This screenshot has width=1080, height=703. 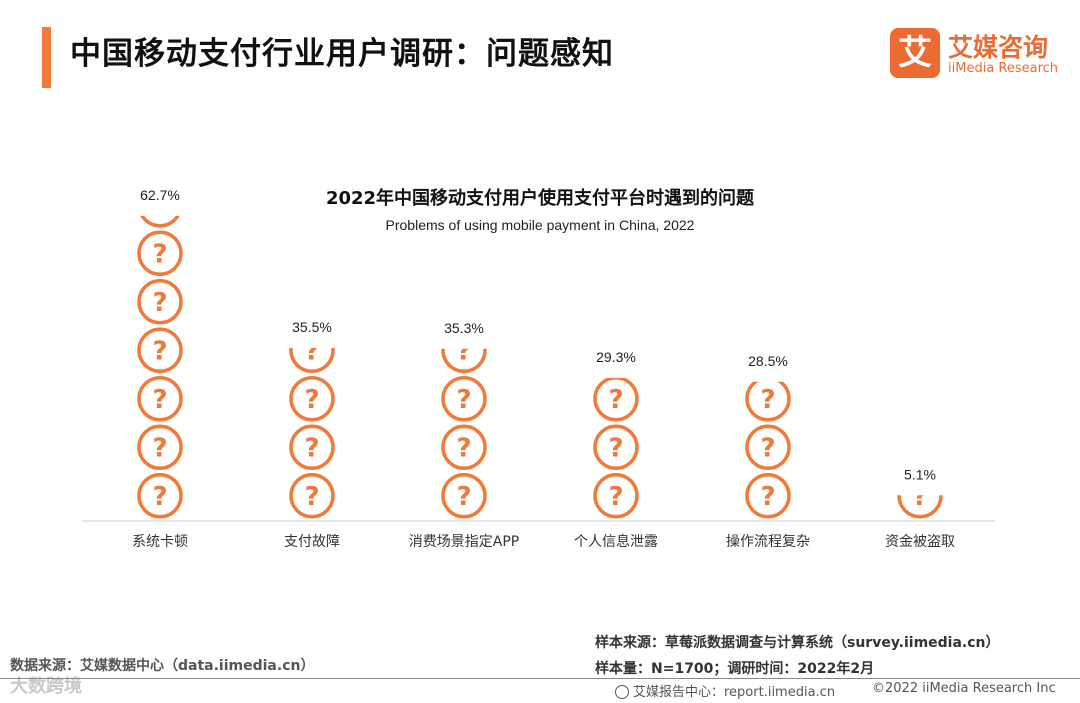 What do you see at coordinates (616, 541) in the screenshot?
I see `category-label: 个人信息泄露` at bounding box center [616, 541].